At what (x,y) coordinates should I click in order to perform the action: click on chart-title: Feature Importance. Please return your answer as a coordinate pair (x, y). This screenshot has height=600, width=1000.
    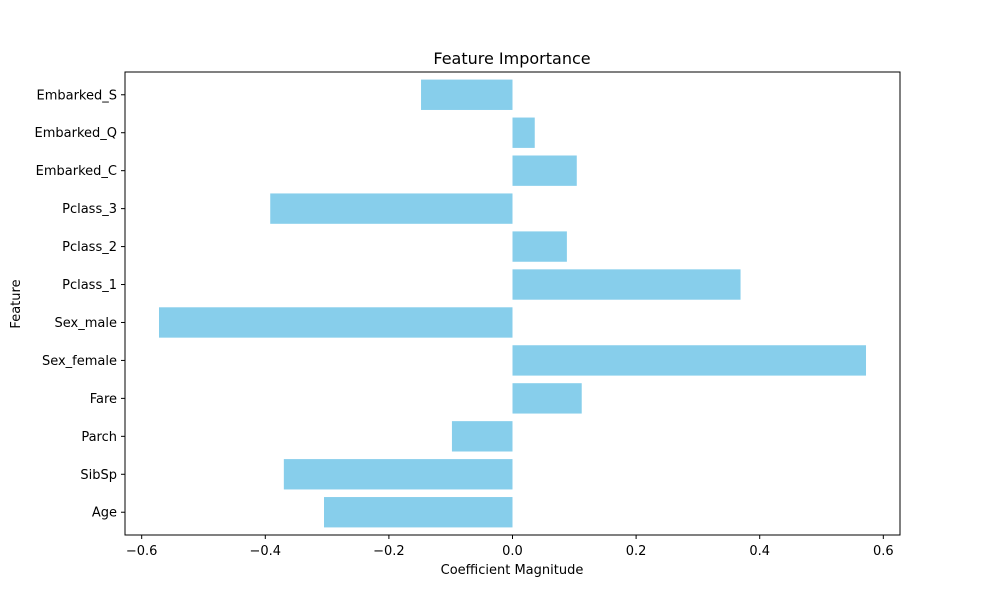
    Looking at the image, I should click on (511, 58).